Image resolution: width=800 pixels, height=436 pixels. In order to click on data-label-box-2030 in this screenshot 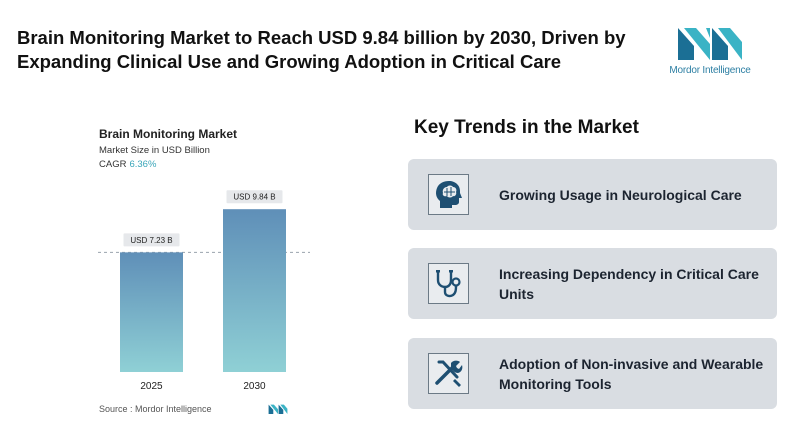, I will do `click(254, 197)`.